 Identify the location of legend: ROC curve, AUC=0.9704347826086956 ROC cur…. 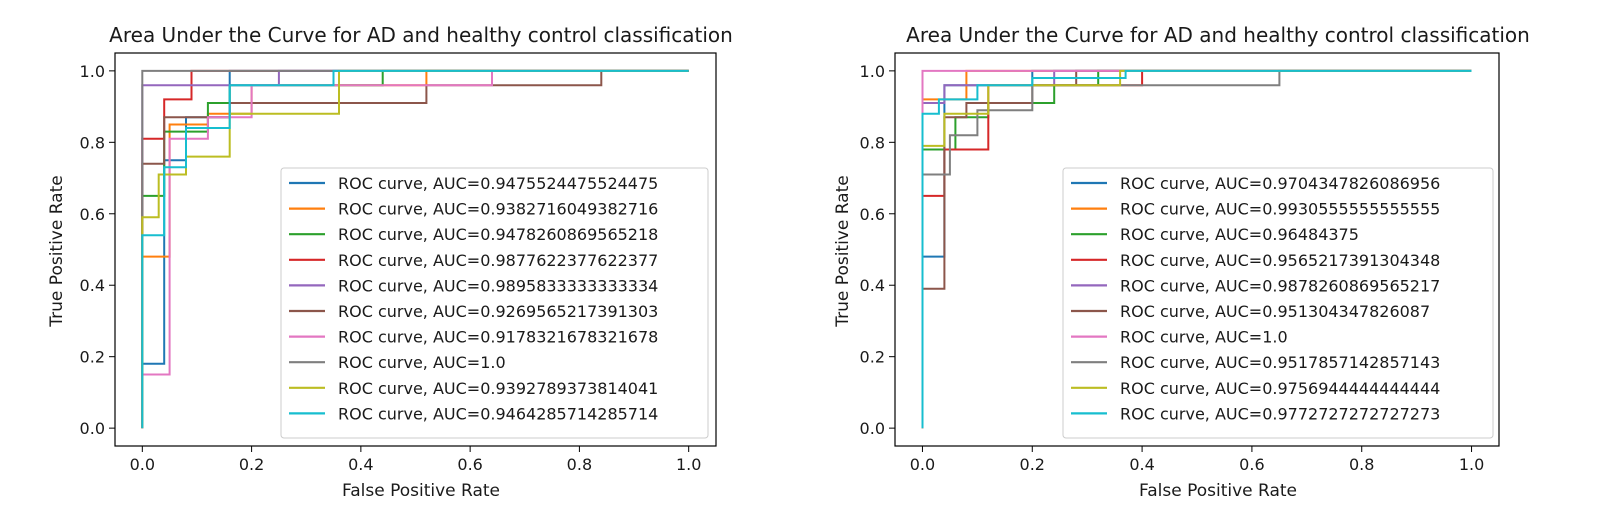
(1278, 303).